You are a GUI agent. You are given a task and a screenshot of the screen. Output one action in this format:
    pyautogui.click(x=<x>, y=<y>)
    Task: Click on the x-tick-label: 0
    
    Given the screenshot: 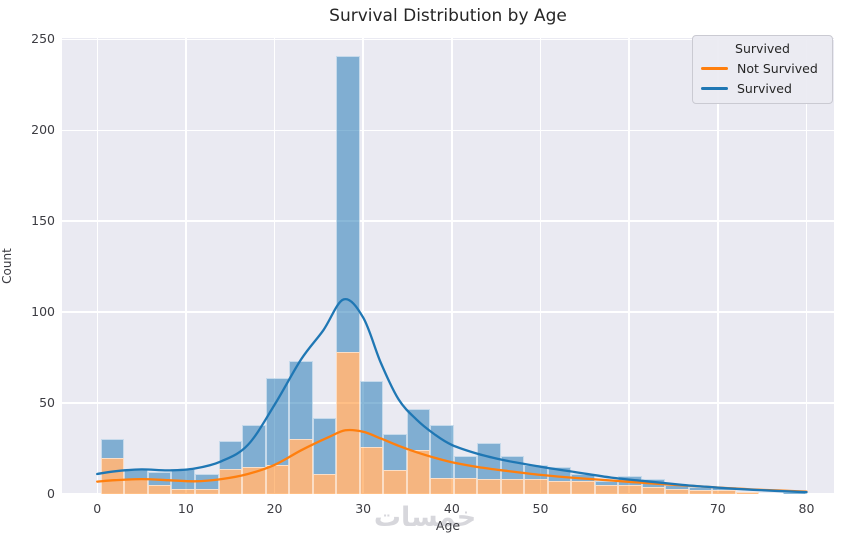 What is the action you would take?
    pyautogui.click(x=97, y=508)
    